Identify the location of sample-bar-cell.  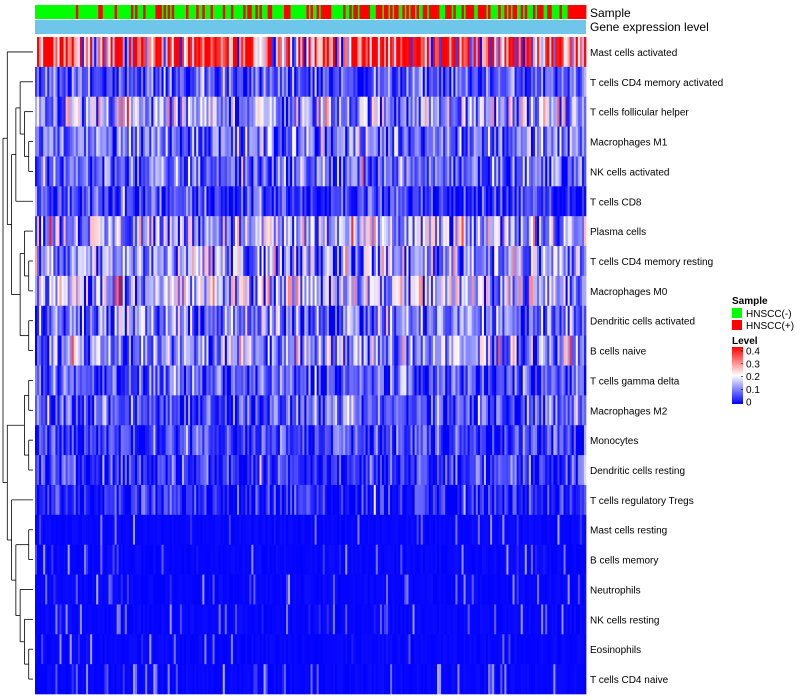
(307, 12).